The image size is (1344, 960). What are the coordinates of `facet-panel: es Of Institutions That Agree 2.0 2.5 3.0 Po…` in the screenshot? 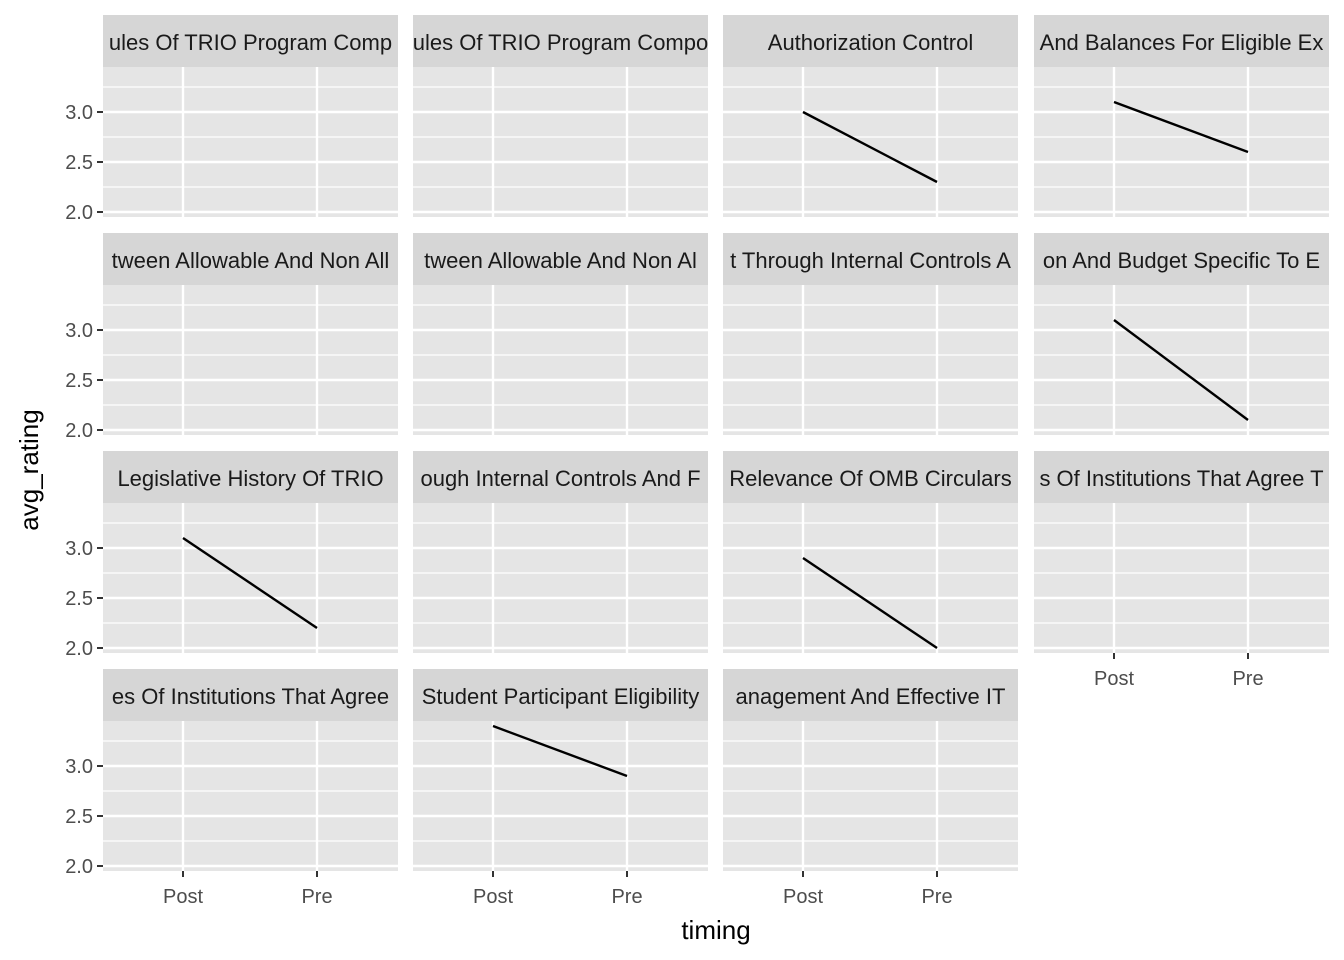 It's located at (231, 788).